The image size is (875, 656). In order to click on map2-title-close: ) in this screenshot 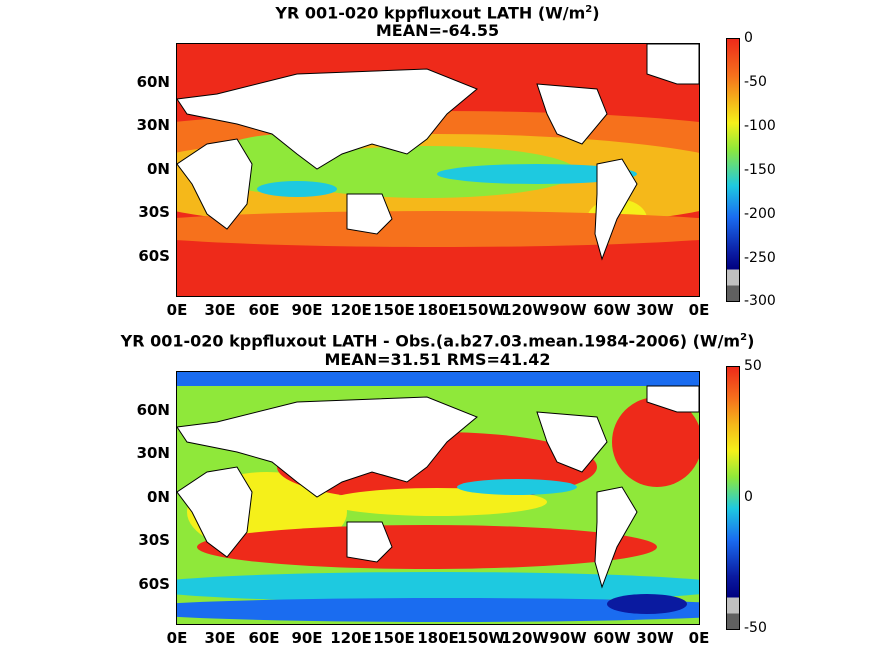, I will do `click(751, 341)`.